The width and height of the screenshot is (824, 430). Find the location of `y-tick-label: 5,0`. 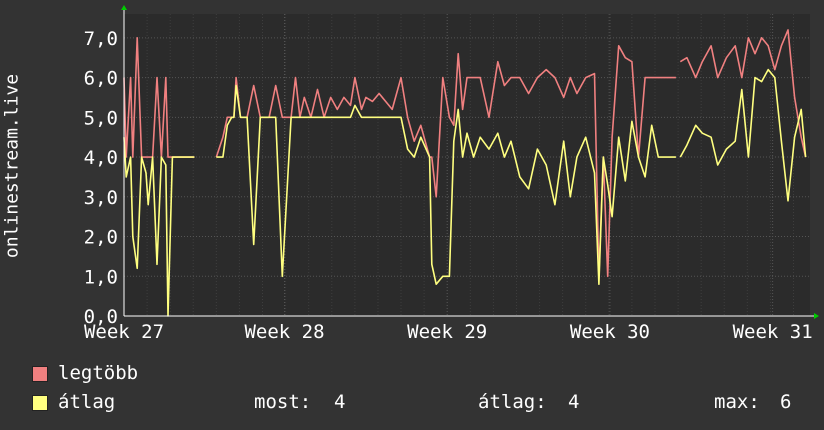

y-tick-label: 5,0 is located at coordinates (101, 118).